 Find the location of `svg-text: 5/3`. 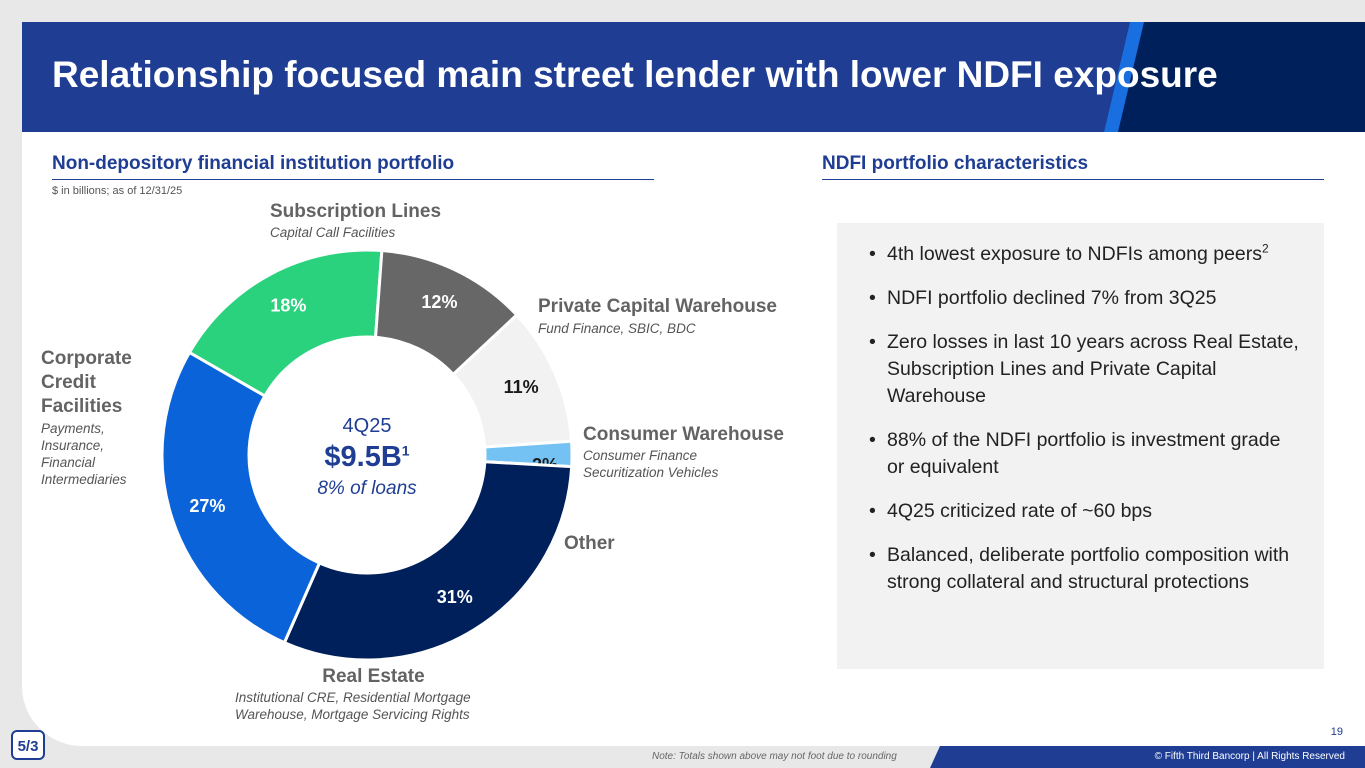

svg-text: 5/3 is located at coordinates (28, 746).